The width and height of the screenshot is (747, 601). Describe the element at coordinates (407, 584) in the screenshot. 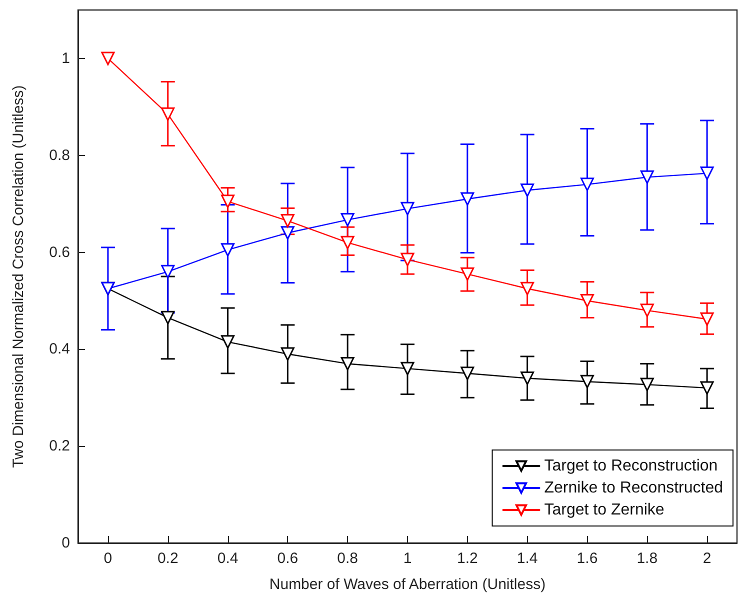

I see `x-axis-title: Number of Waves of Aberration (Unitless)` at that location.